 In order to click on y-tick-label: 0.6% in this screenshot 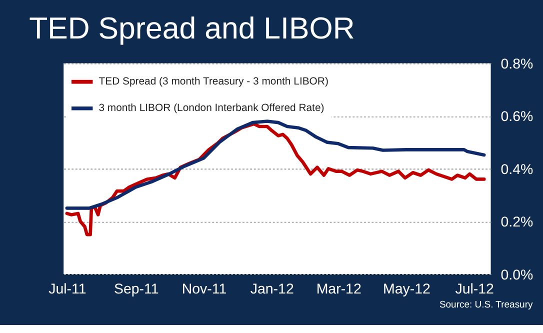, I will do `click(517, 117)`.